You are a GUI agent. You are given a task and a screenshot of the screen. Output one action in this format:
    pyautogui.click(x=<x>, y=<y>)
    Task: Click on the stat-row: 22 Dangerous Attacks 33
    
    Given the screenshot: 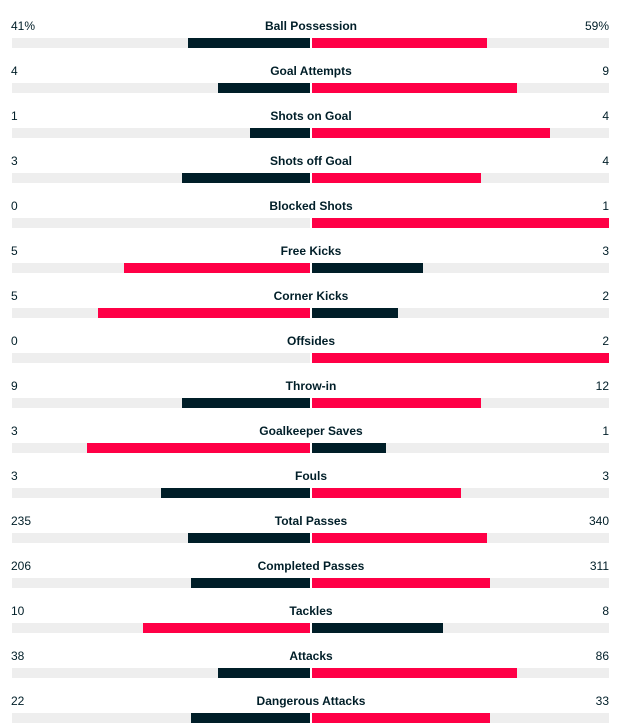 What is the action you would take?
    pyautogui.click(x=314, y=704)
    